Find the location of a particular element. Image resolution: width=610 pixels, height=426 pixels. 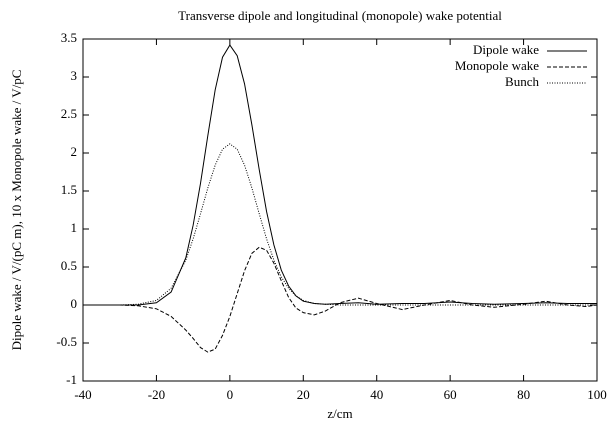

x-tick-label: -40 is located at coordinates (82, 394).